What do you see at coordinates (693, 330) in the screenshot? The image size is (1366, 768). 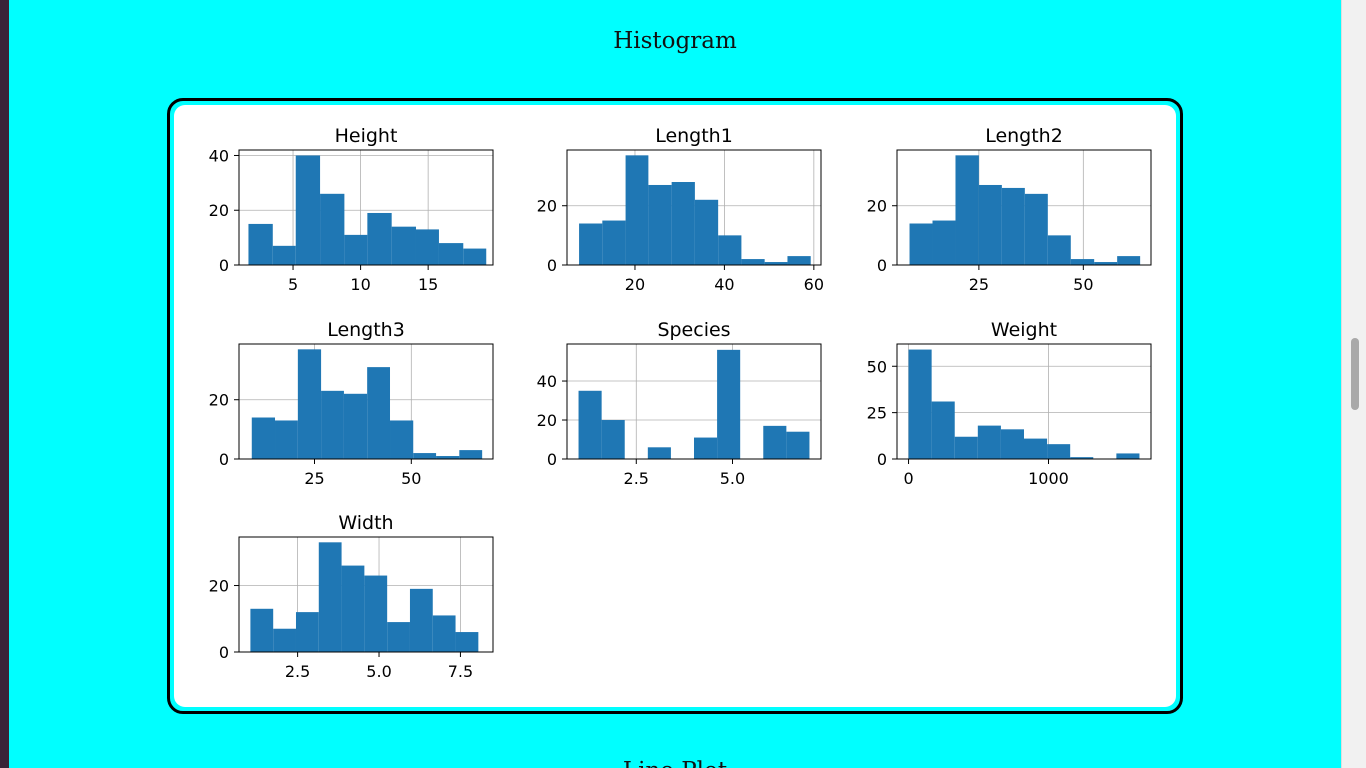 I see `species-title: Species` at bounding box center [693, 330].